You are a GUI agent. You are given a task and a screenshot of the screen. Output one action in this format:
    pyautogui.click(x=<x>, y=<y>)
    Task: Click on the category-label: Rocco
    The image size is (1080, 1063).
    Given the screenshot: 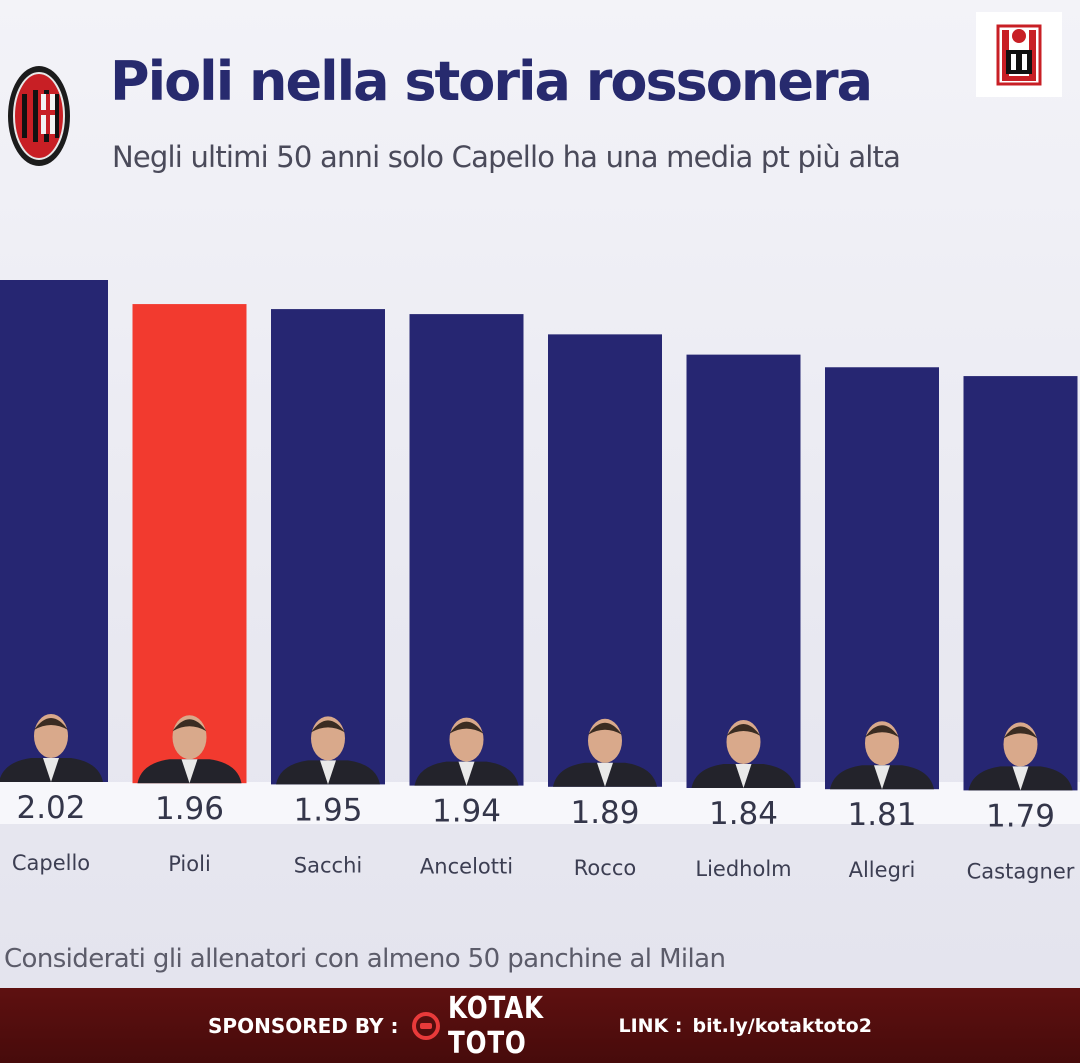 What is the action you would take?
    pyautogui.click(x=605, y=868)
    